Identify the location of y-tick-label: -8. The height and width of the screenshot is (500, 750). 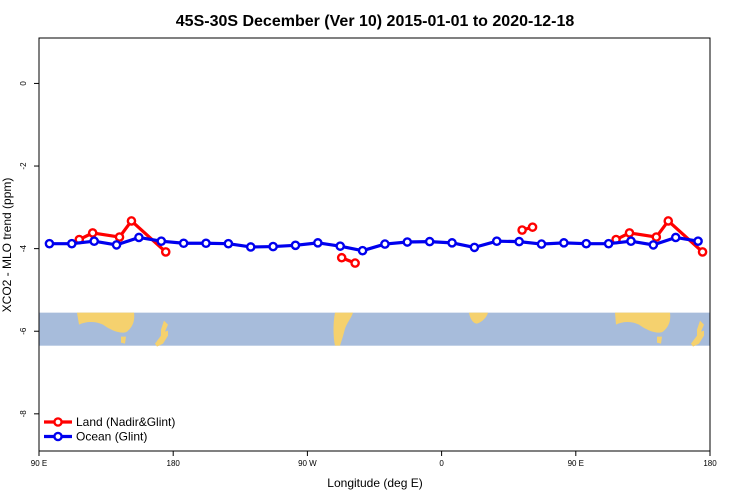
(23, 414).